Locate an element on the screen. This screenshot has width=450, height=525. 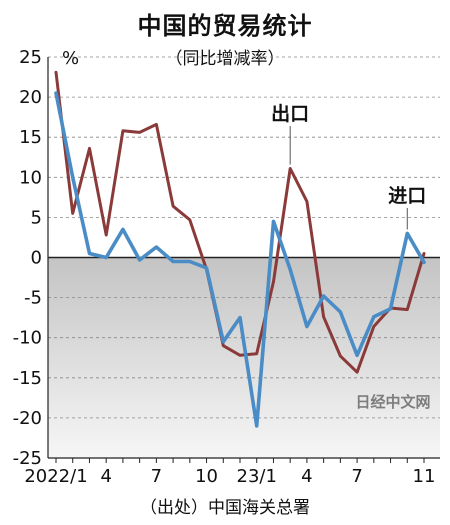
y-tick-label: 5 is located at coordinates (36, 217).